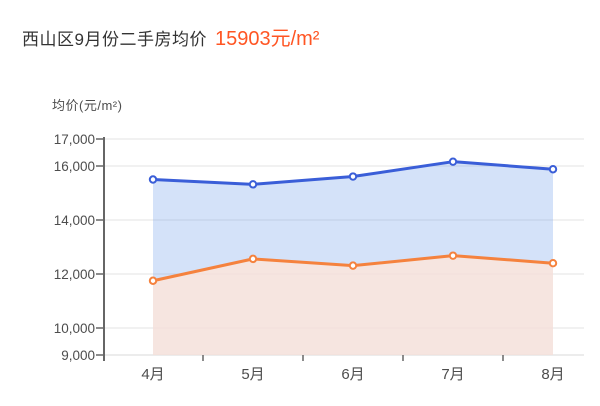 This screenshot has width=600, height=406. Describe the element at coordinates (352, 374) in the screenshot. I see `x-tick-label: 6月` at that location.